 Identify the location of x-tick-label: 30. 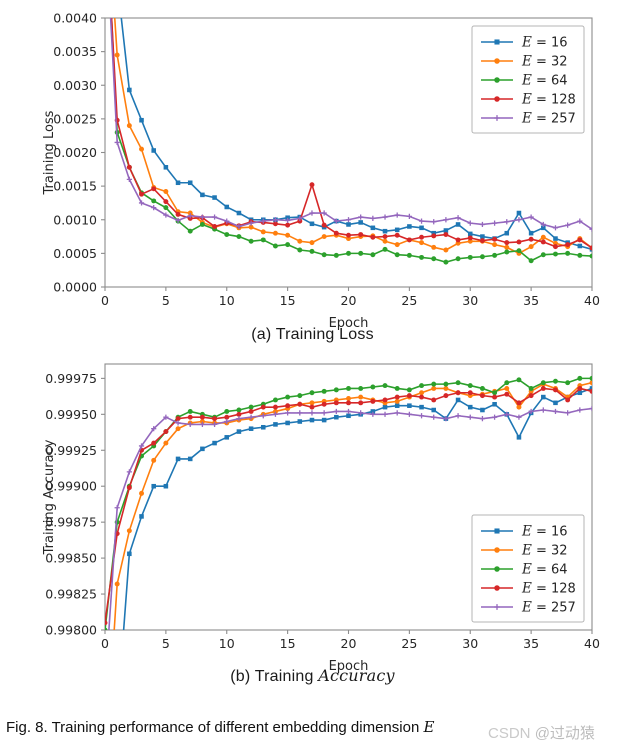
(470, 300).